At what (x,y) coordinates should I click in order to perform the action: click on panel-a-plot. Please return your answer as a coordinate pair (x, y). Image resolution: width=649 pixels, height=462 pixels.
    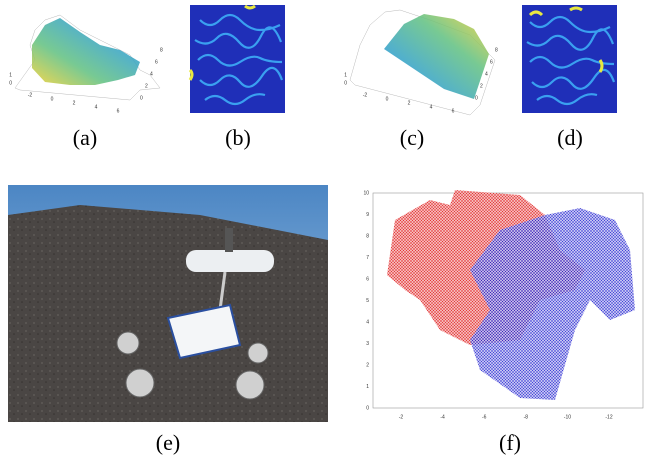
    Looking at the image, I should click on (87, 57).